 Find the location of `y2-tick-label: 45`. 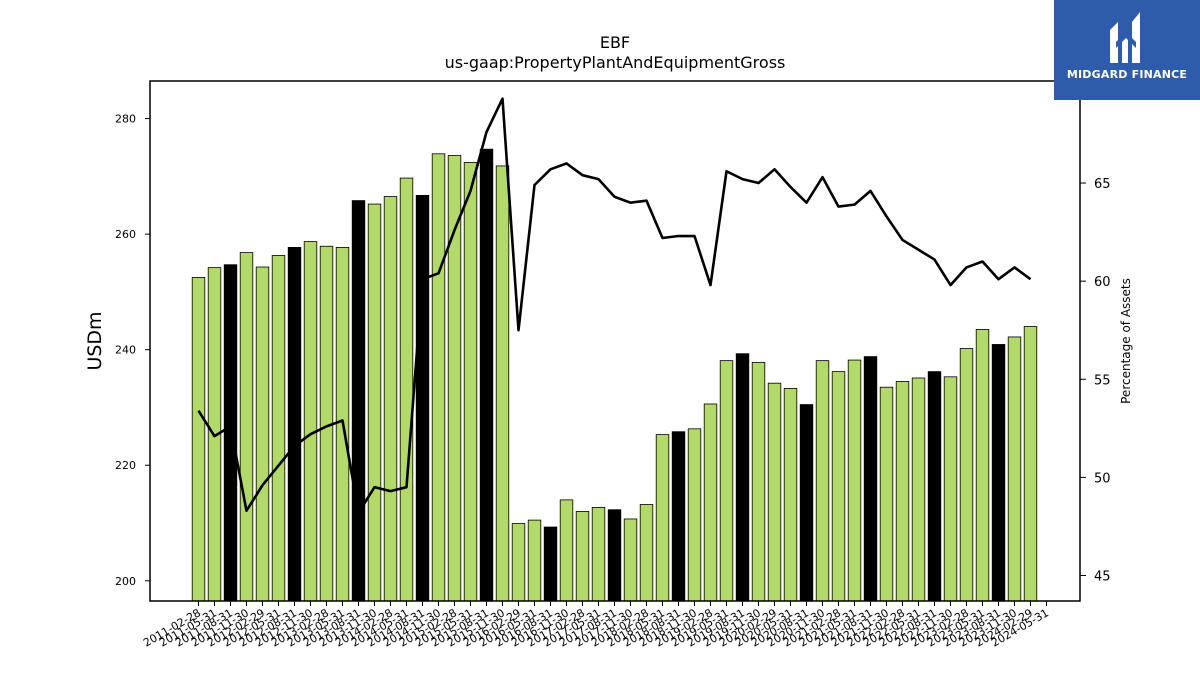

y2-tick-label: 45 is located at coordinates (1102, 576).